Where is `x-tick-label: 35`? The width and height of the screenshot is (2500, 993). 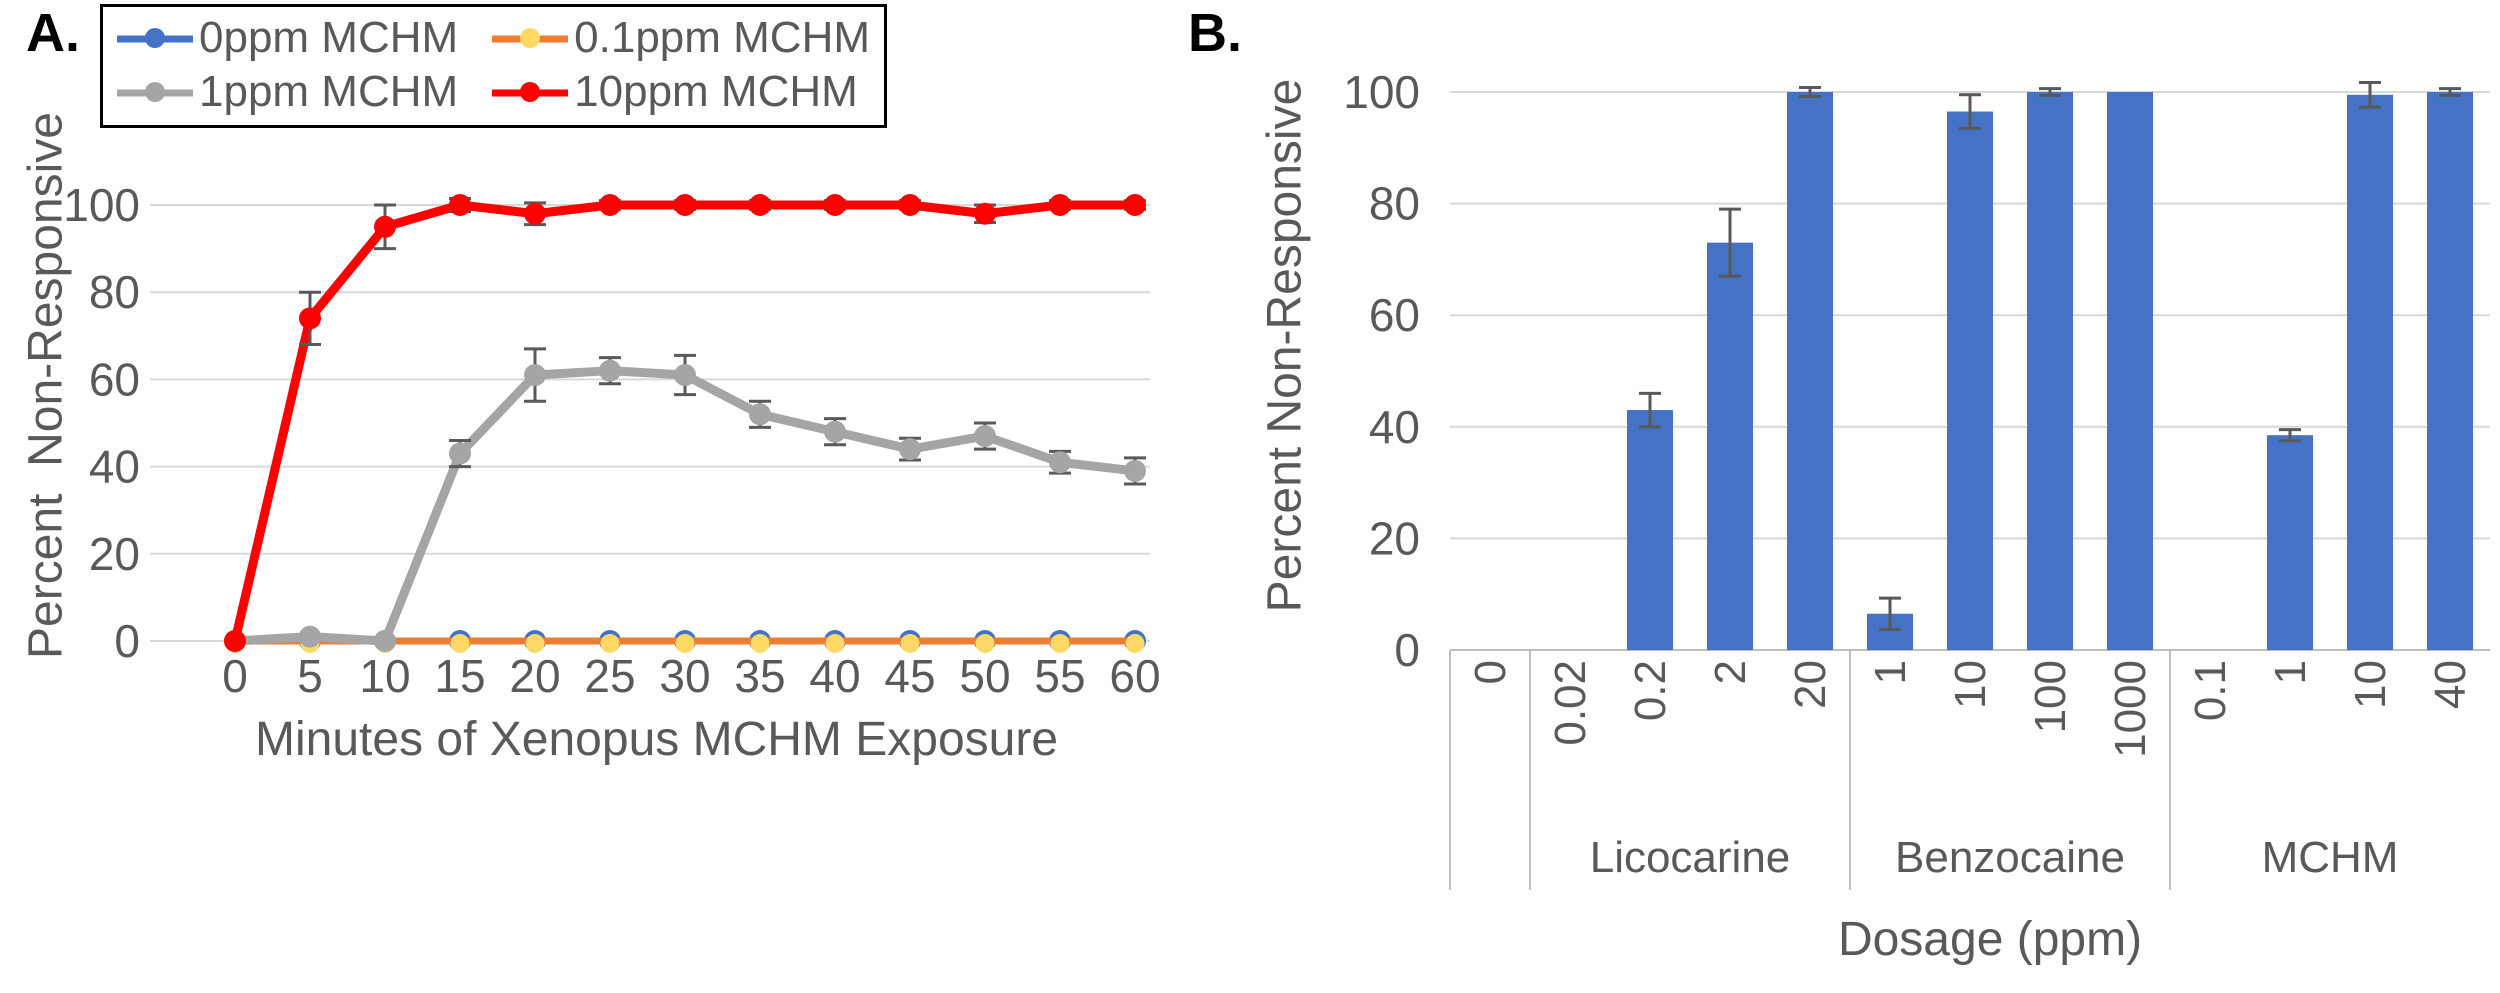
x-tick-label: 35 is located at coordinates (759, 676).